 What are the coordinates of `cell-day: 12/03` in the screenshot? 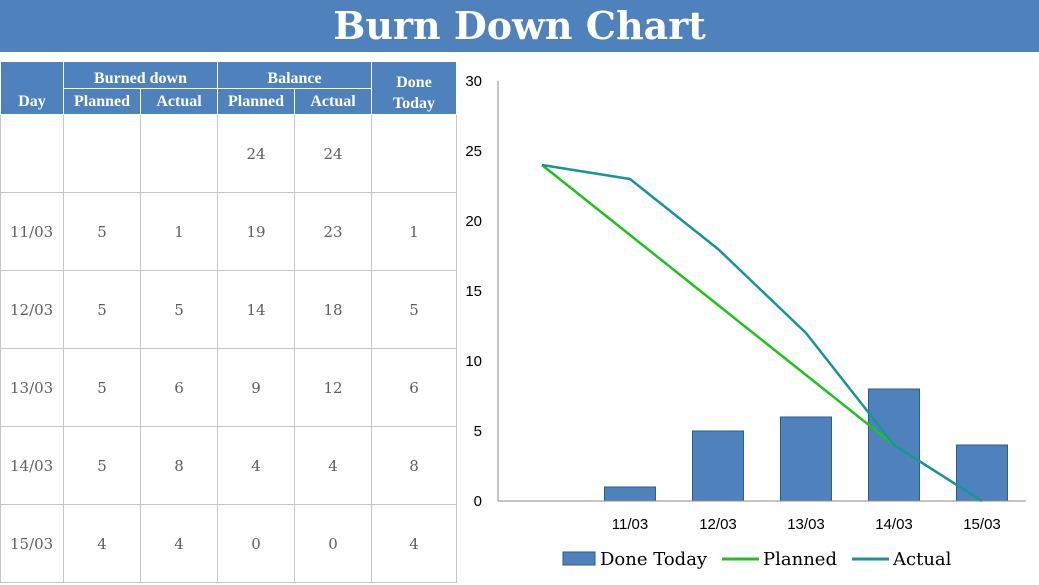 It's located at (32, 309).